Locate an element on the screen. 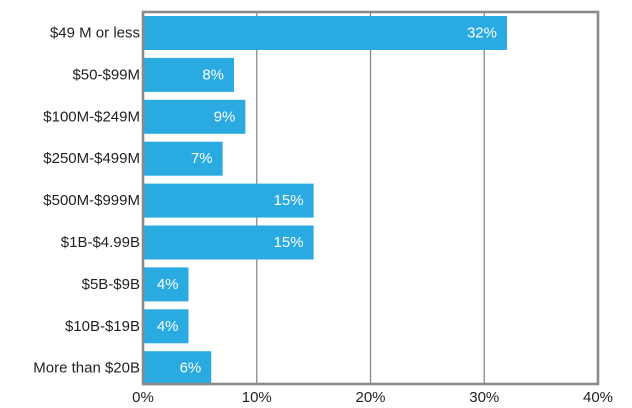 The width and height of the screenshot is (632, 408). category-label-2: $100M-$249M is located at coordinates (91, 116).